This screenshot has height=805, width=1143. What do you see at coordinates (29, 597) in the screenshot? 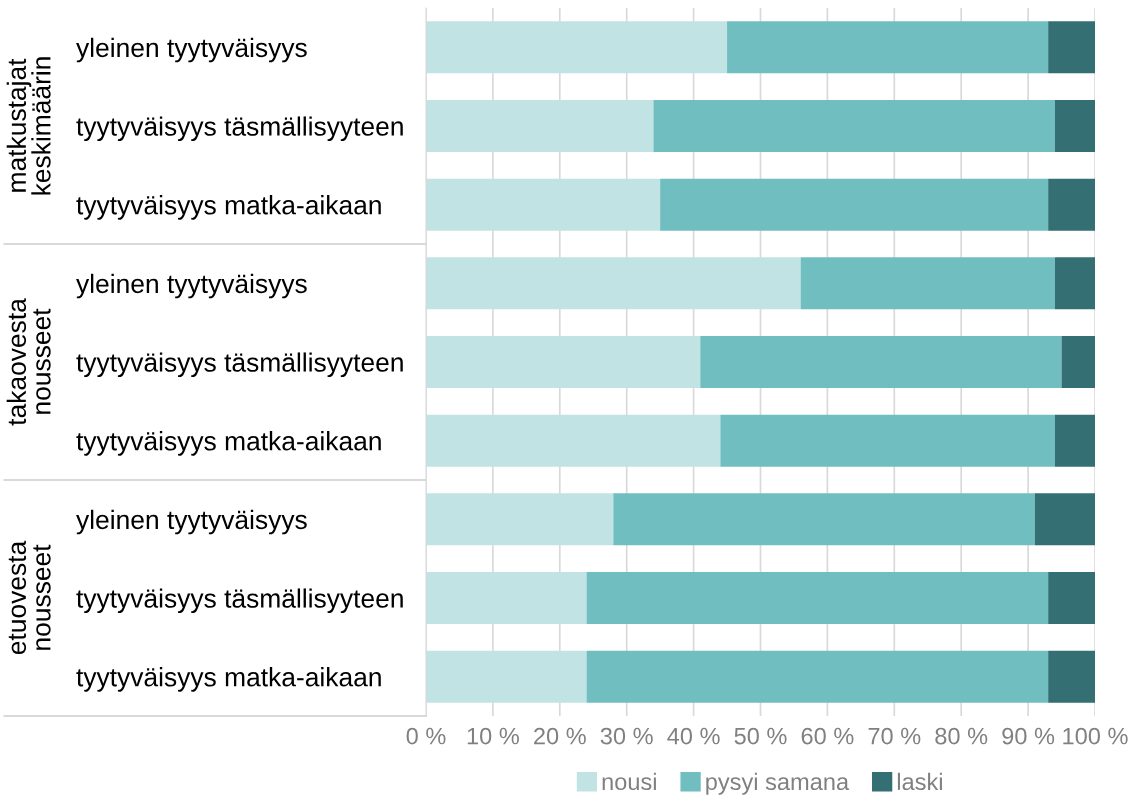
I see `text: etuovesta nousseet` at bounding box center [29, 597].